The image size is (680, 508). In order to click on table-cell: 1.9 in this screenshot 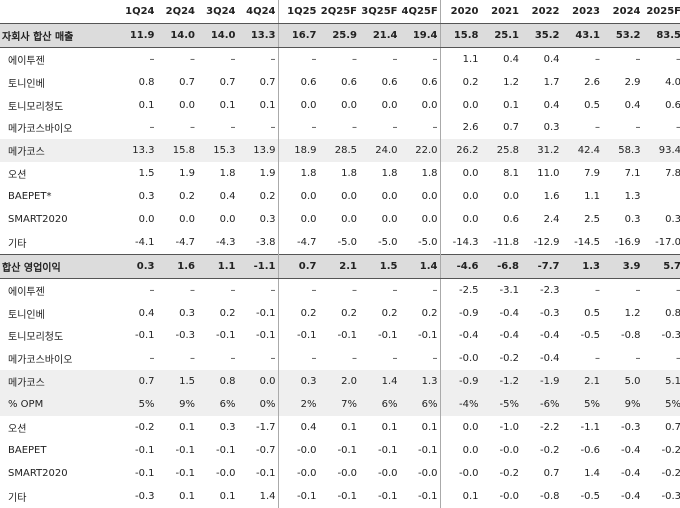, I will do `click(177, 173)`.